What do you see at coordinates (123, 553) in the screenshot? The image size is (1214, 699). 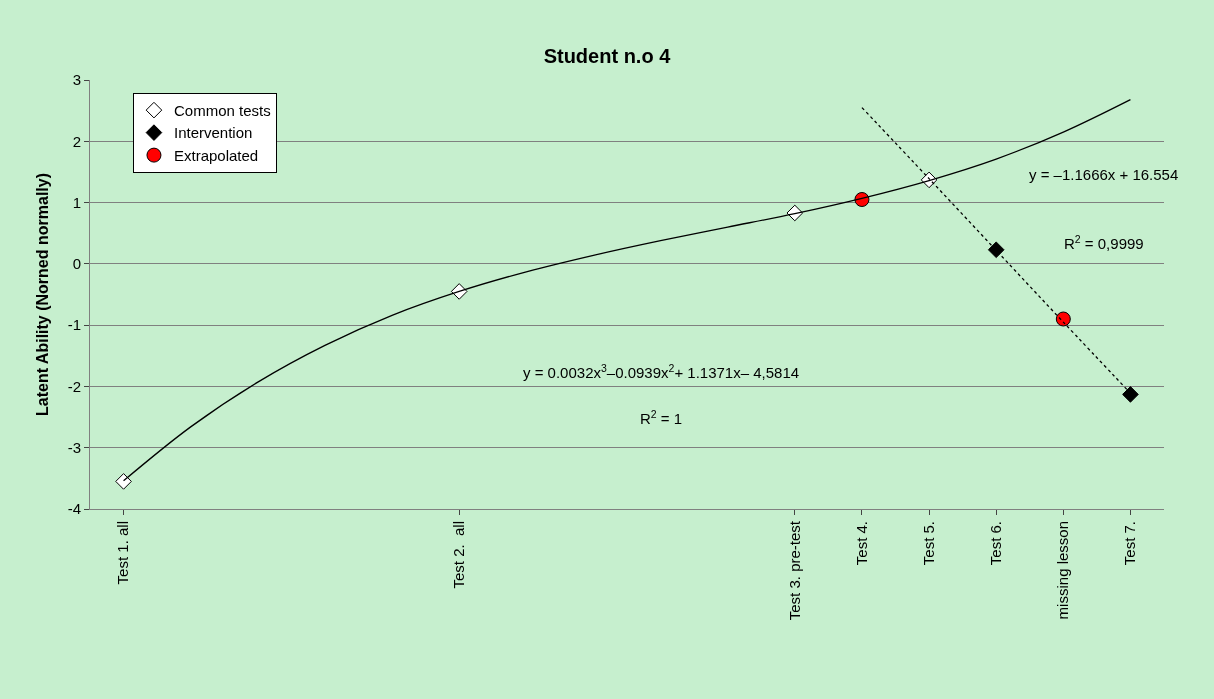 I see `x-tick-label: Test 1. all` at bounding box center [123, 553].